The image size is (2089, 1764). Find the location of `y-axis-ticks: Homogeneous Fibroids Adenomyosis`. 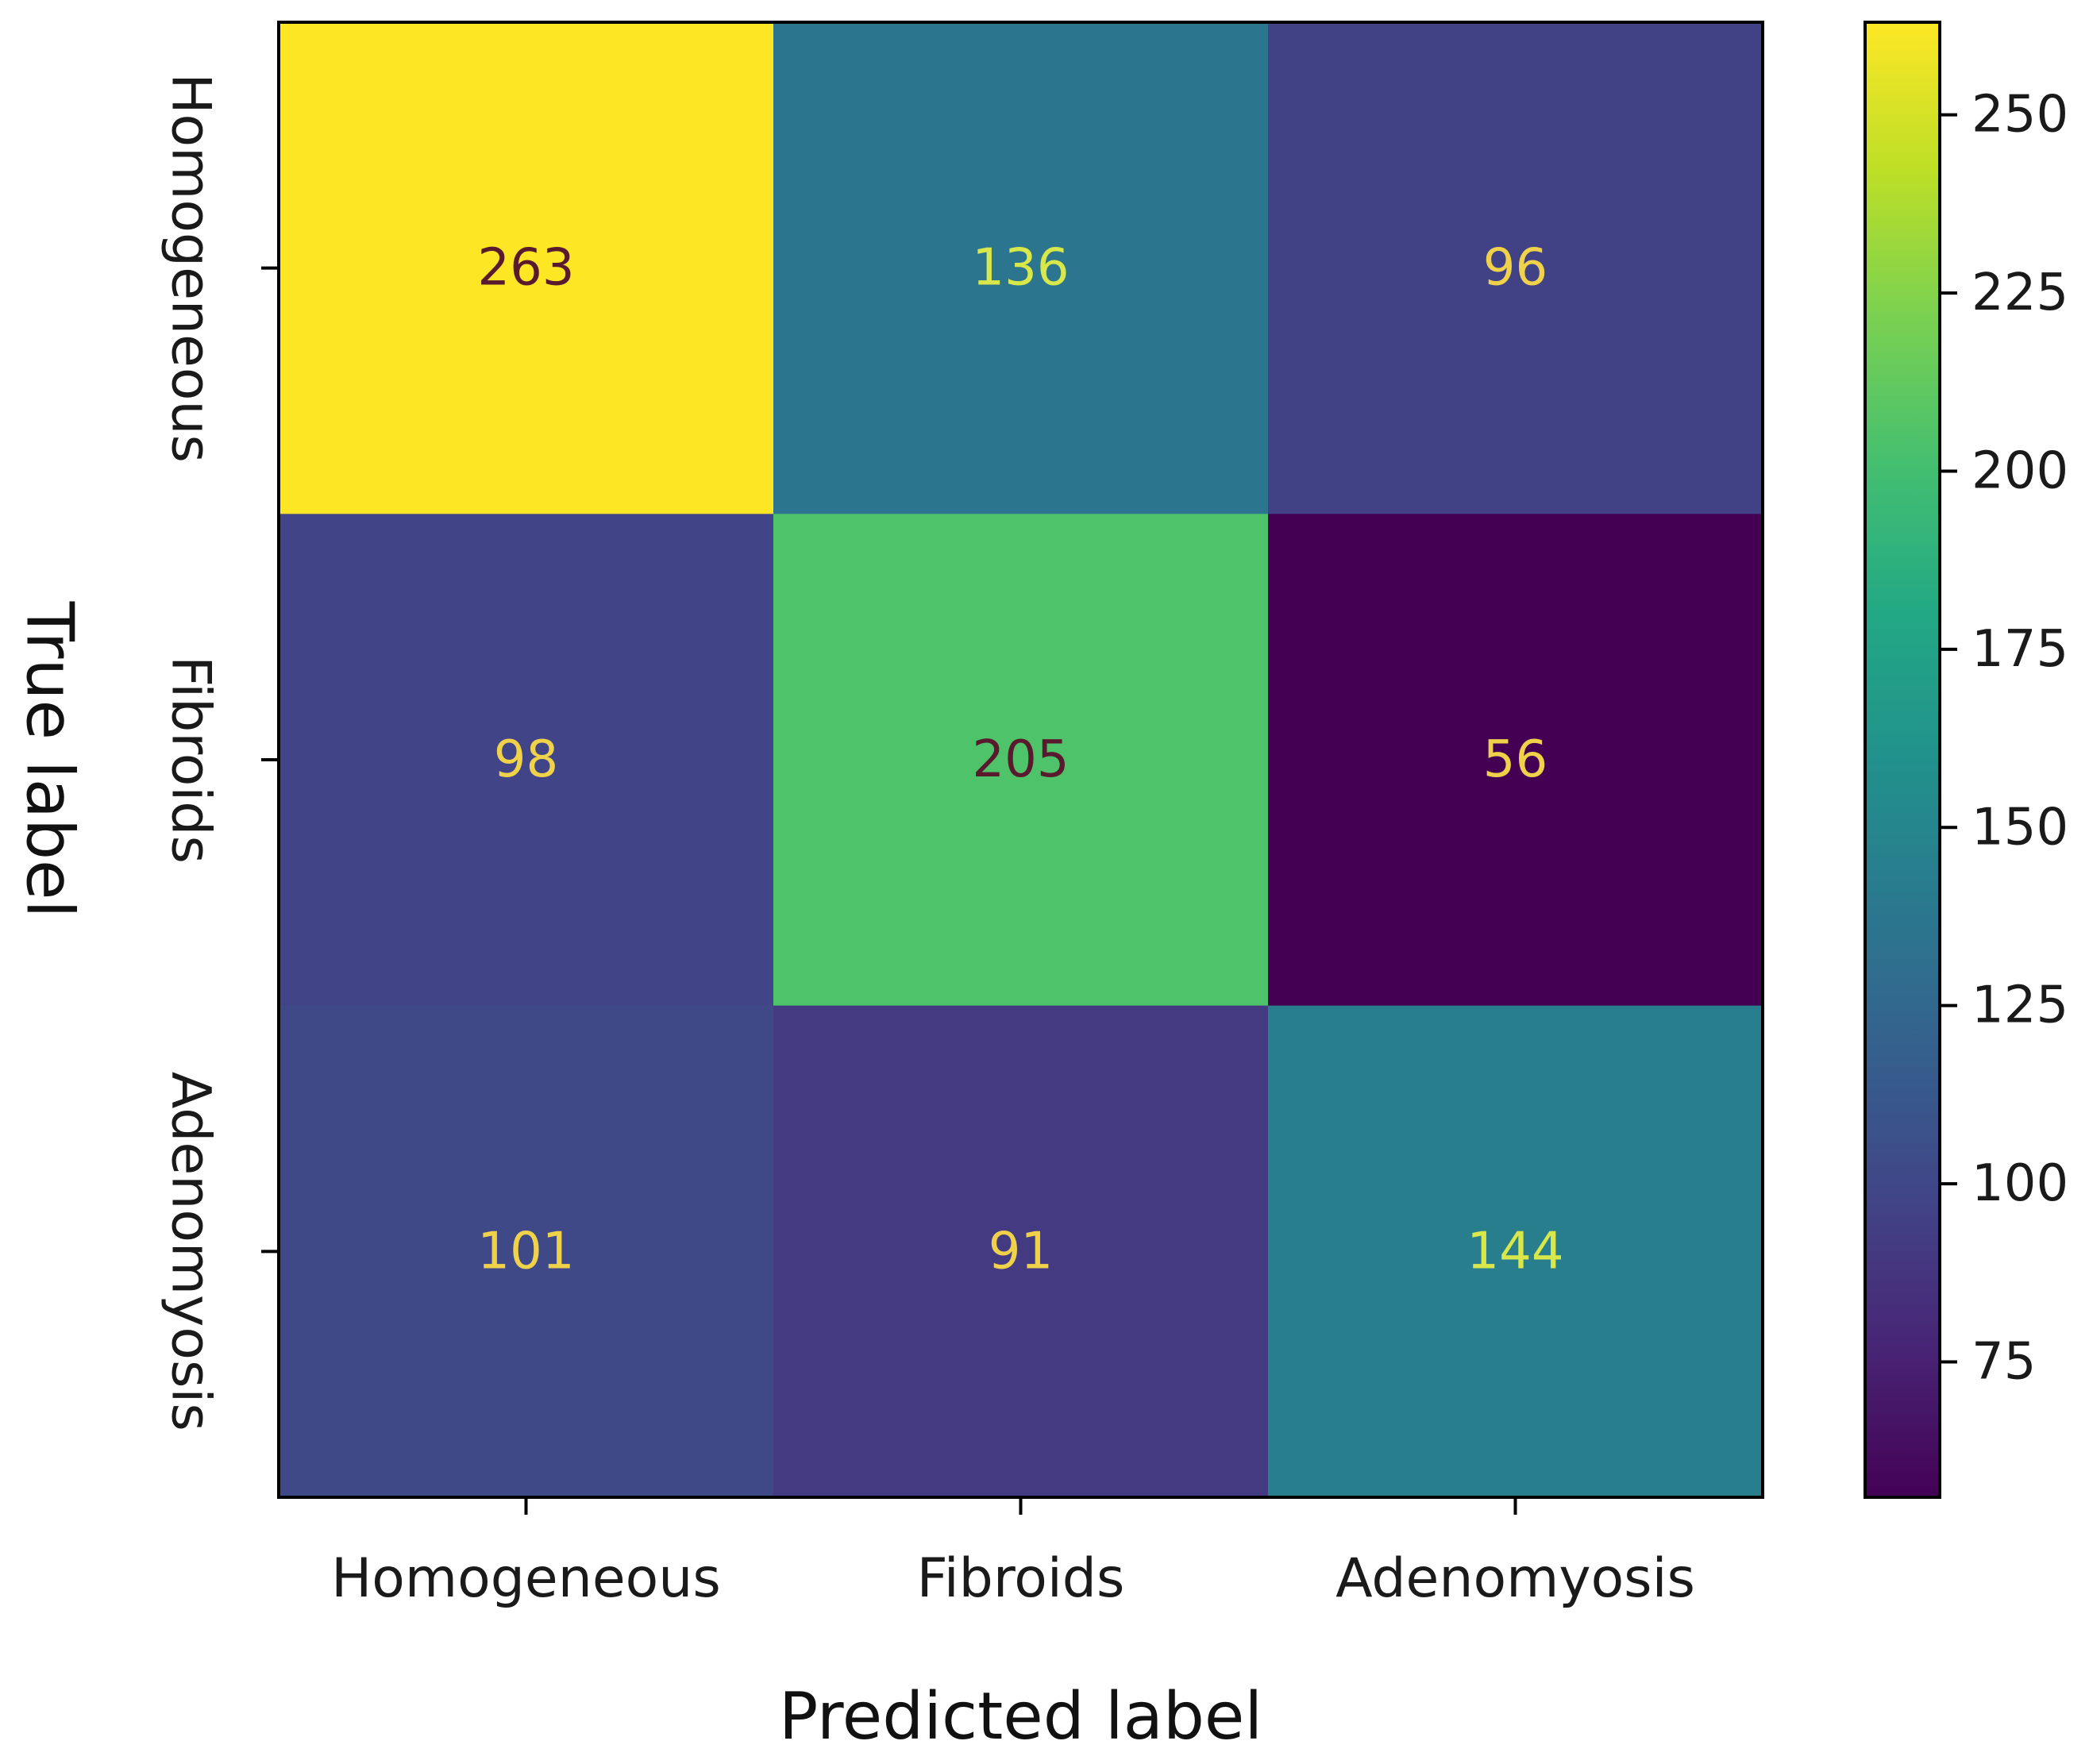

y-axis-ticks: Homogeneous Fibroids Adenomyosis is located at coordinates (219, 752).